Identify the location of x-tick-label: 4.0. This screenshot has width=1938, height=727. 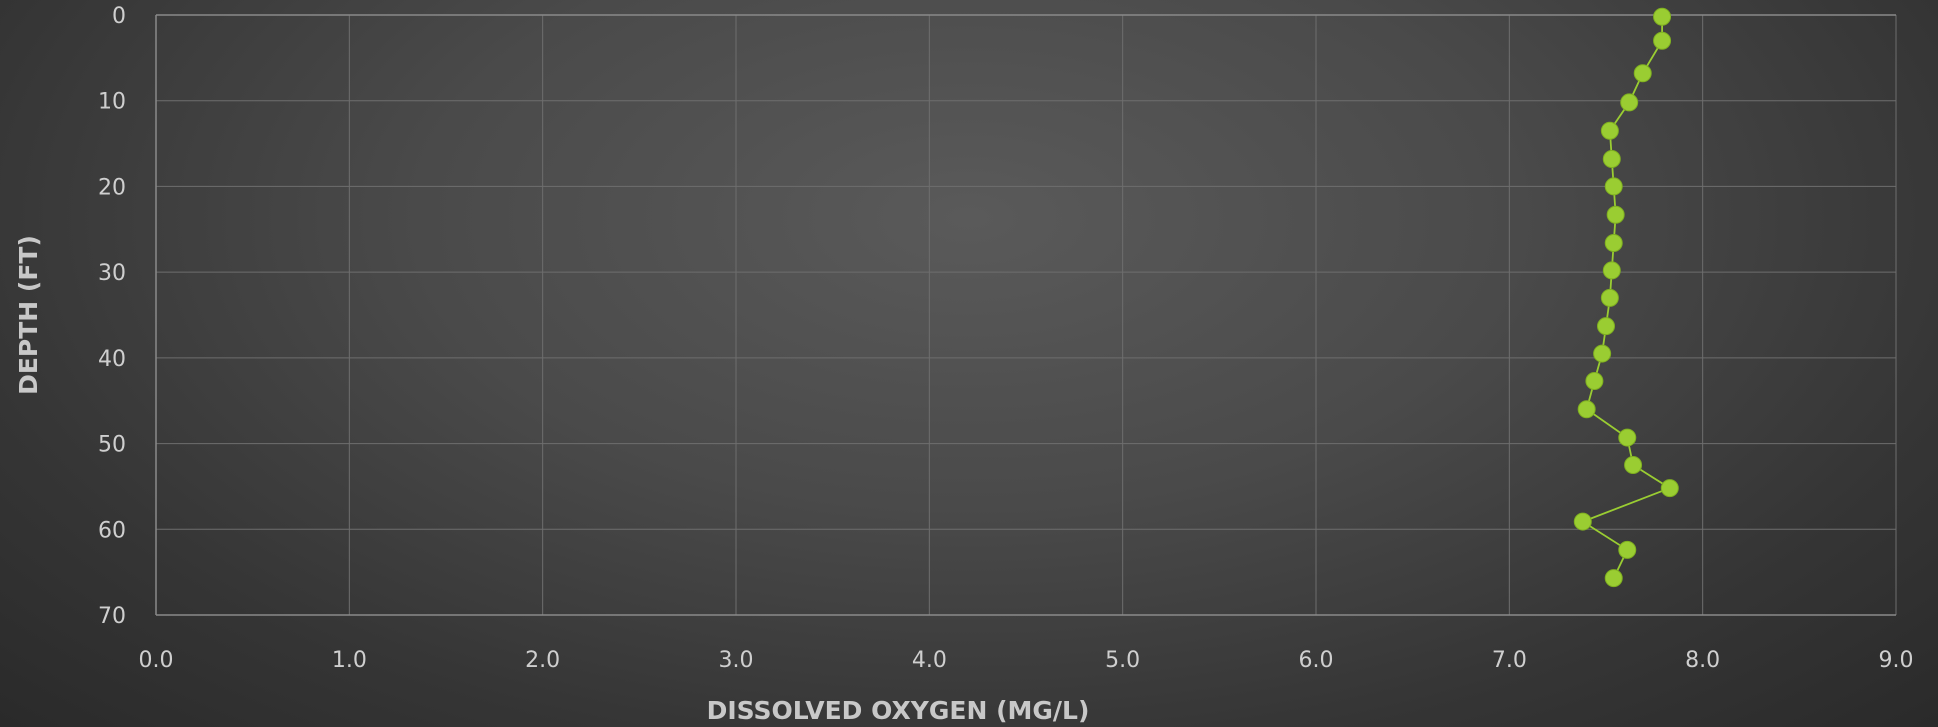
(929, 660).